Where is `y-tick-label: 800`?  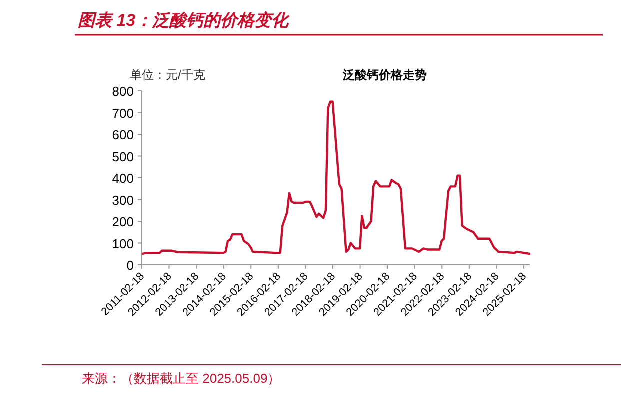
y-tick-label: 800 is located at coordinates (123, 91).